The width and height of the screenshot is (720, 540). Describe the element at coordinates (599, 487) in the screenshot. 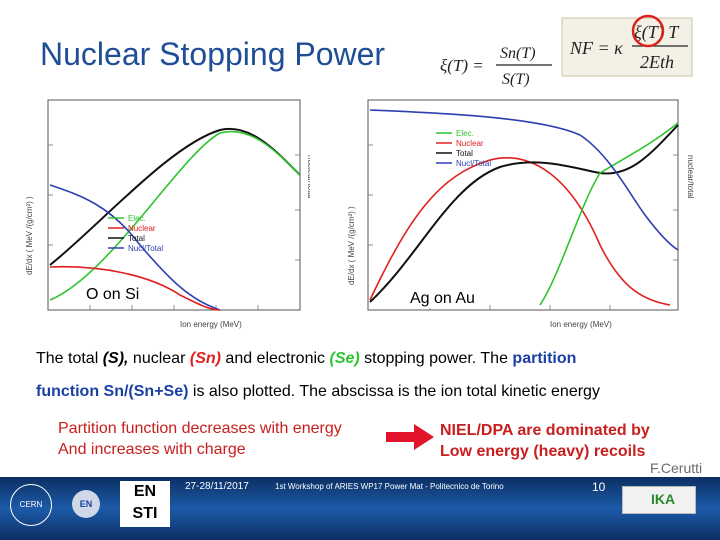

I see `page-number: 10` at that location.